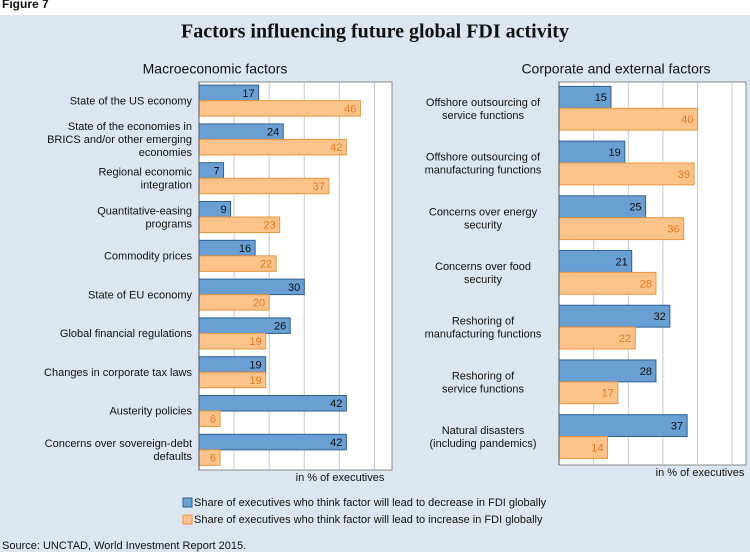 The width and height of the screenshot is (750, 552). Describe the element at coordinates (148, 257) in the screenshot. I see `category-label: Commodity prices` at that location.